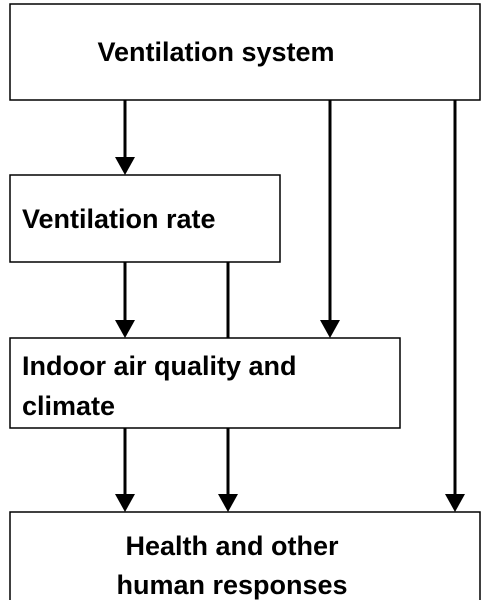 The height and width of the screenshot is (600, 485). What do you see at coordinates (232, 546) in the screenshot?
I see `node-label: Health and other` at bounding box center [232, 546].